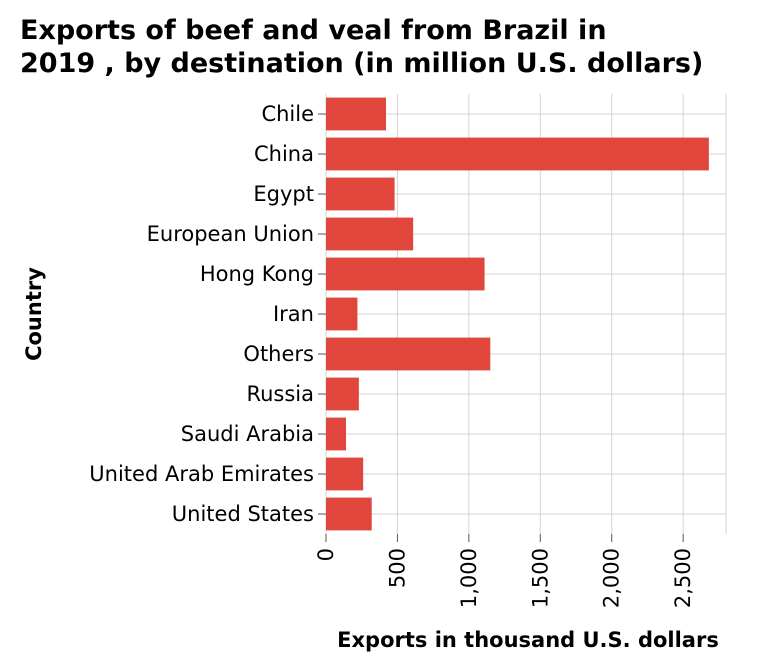 The width and height of the screenshot is (768, 670). I want to click on y-tick-label: Egypt, so click(283, 194).